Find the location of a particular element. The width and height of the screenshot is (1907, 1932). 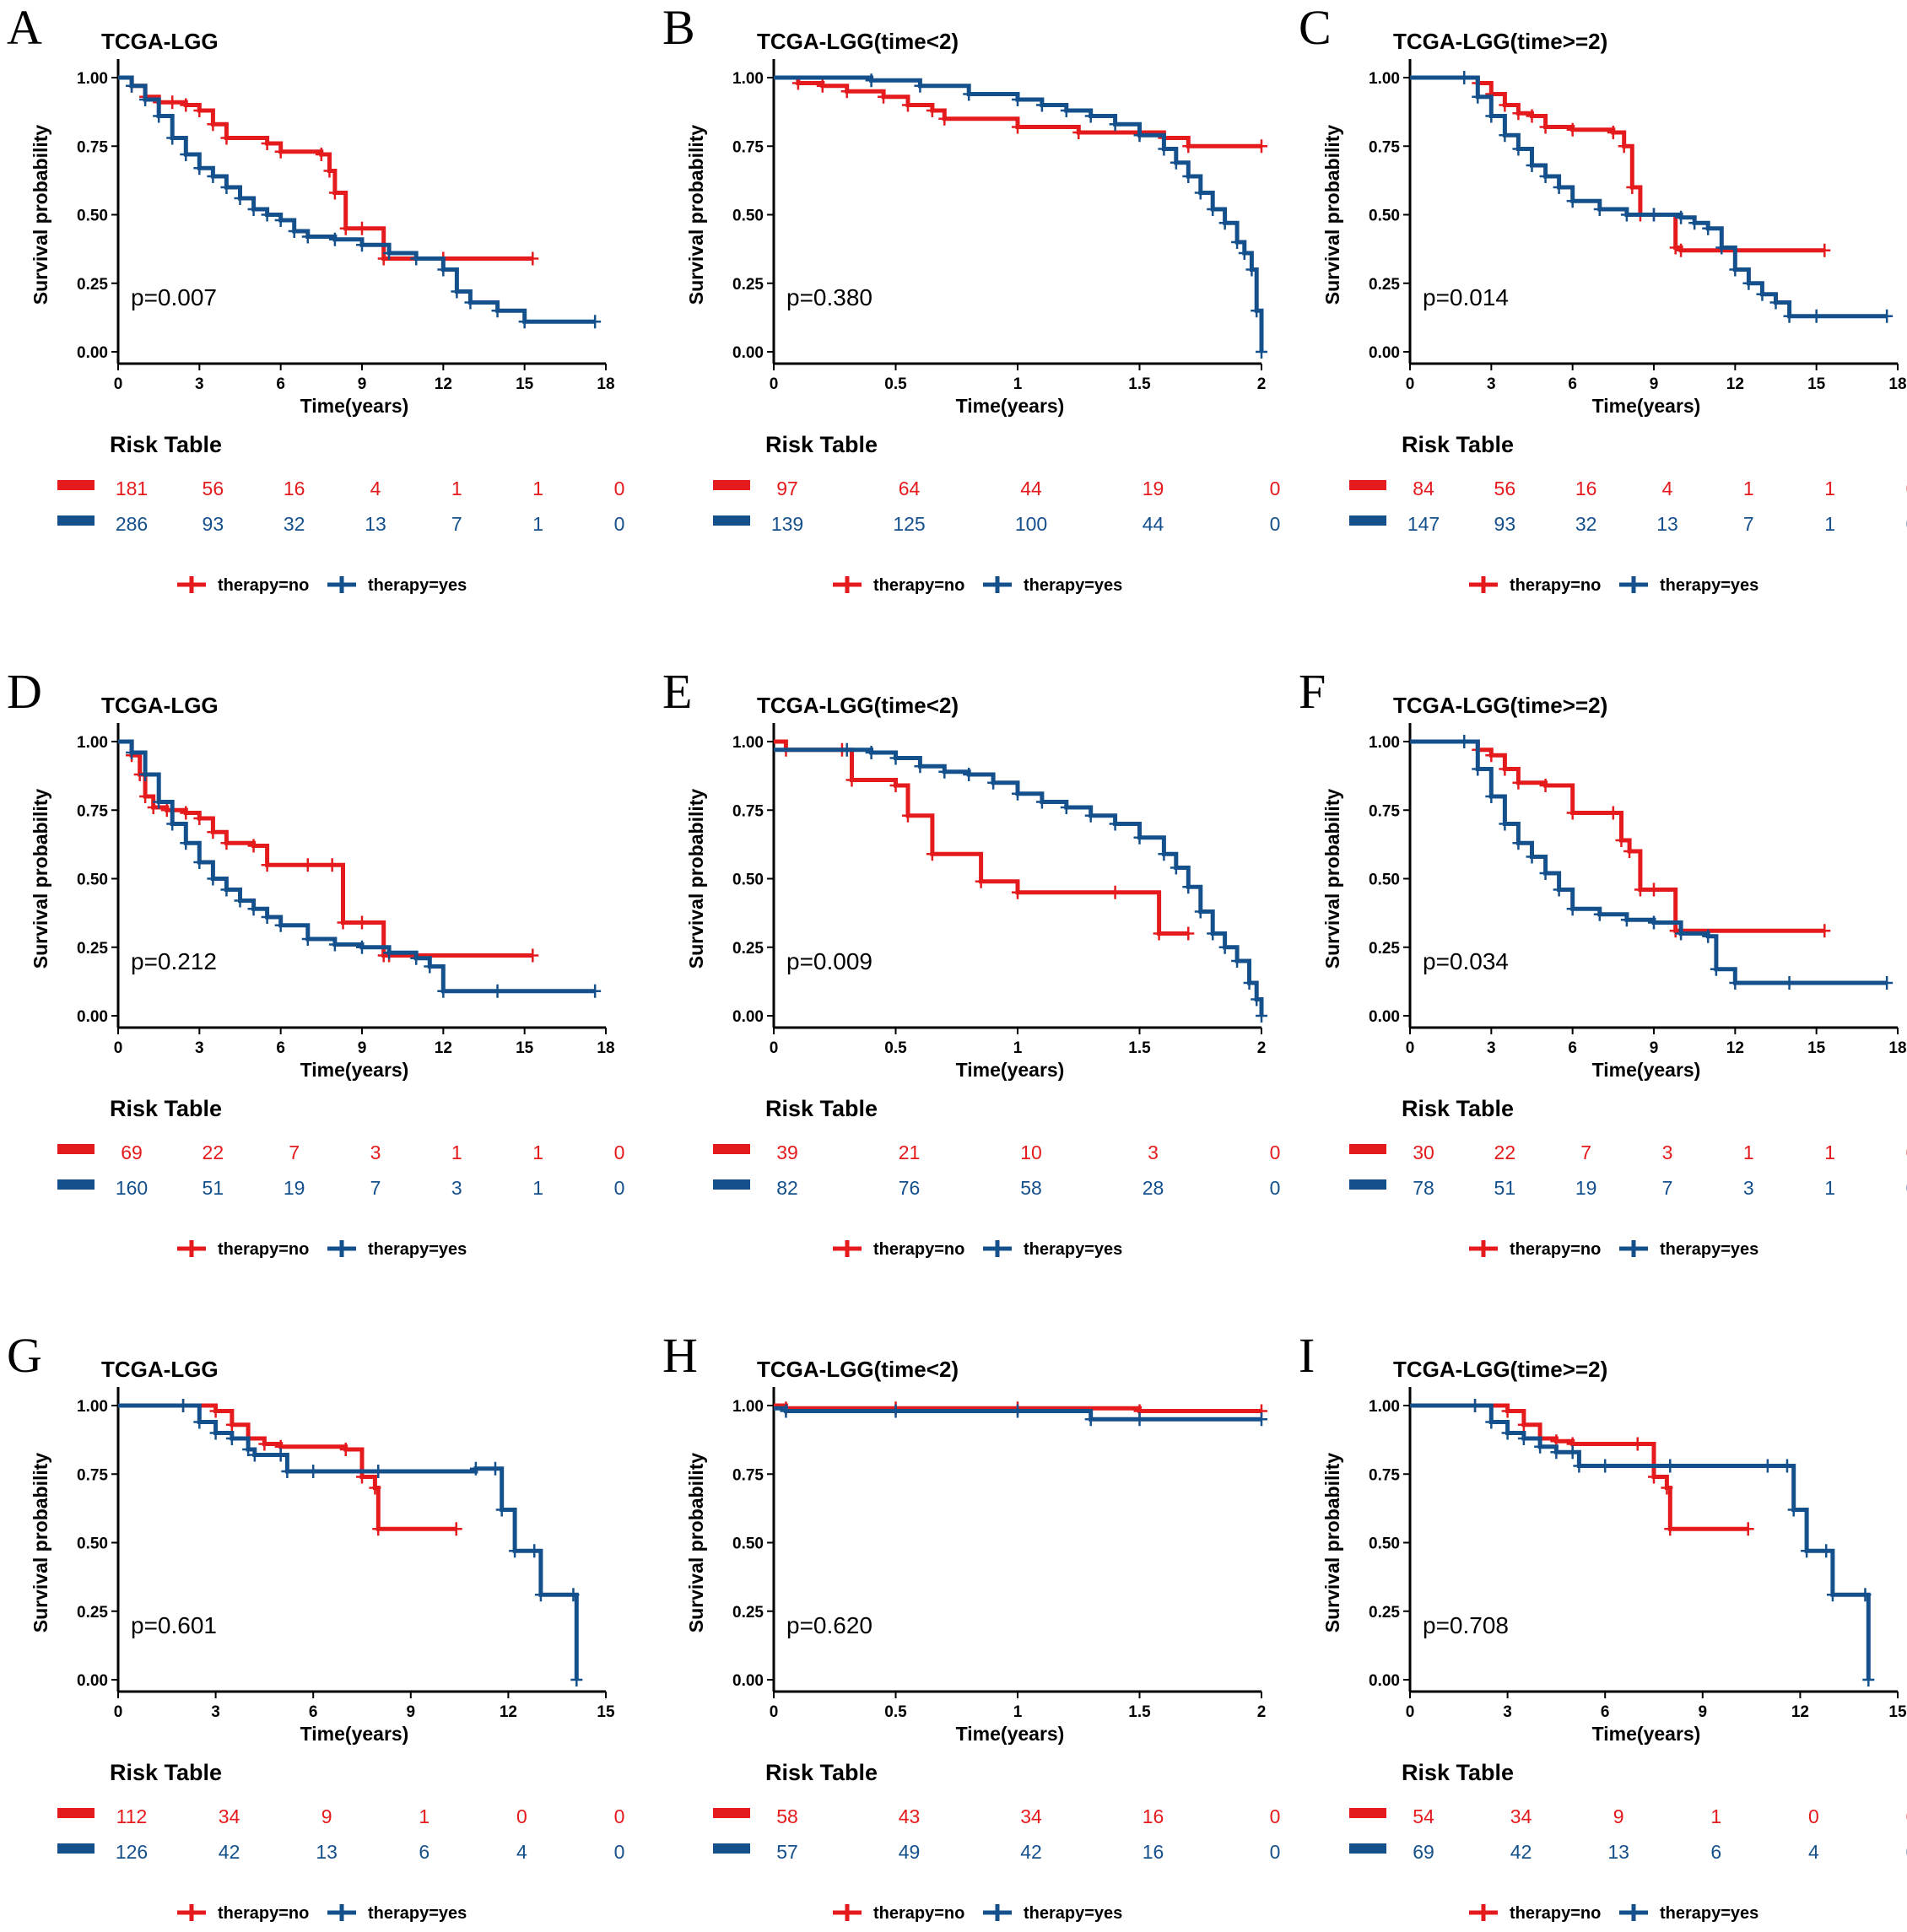

x-axis-label: Time(years) is located at coordinates (1011, 1070).